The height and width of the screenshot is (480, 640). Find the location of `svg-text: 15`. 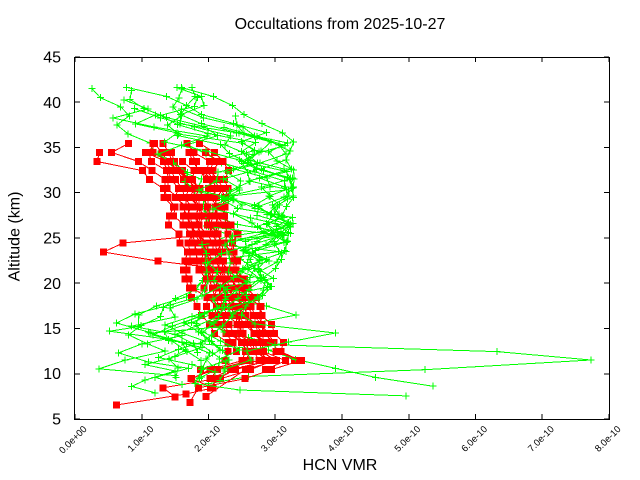

svg-text: 15 is located at coordinates (52, 329).